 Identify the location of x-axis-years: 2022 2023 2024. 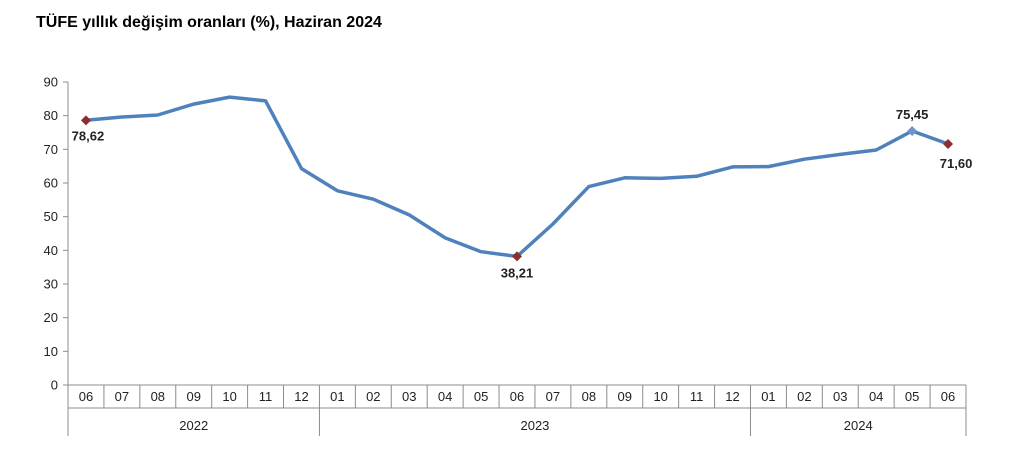
(517, 422).